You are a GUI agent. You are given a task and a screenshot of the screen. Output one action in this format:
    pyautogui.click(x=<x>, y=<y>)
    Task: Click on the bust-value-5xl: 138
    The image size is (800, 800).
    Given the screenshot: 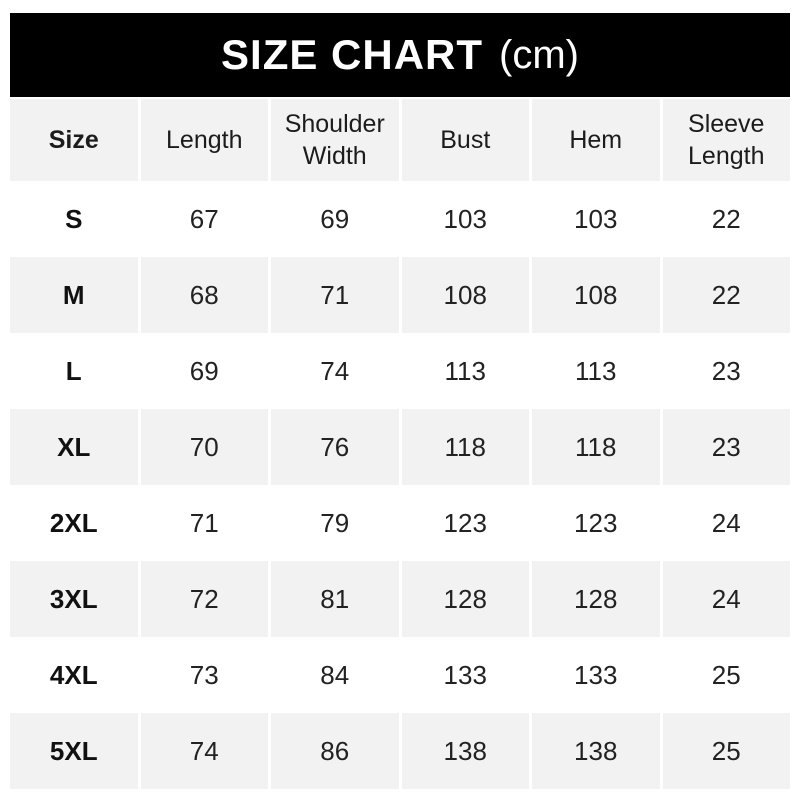 What is the action you would take?
    pyautogui.click(x=465, y=751)
    